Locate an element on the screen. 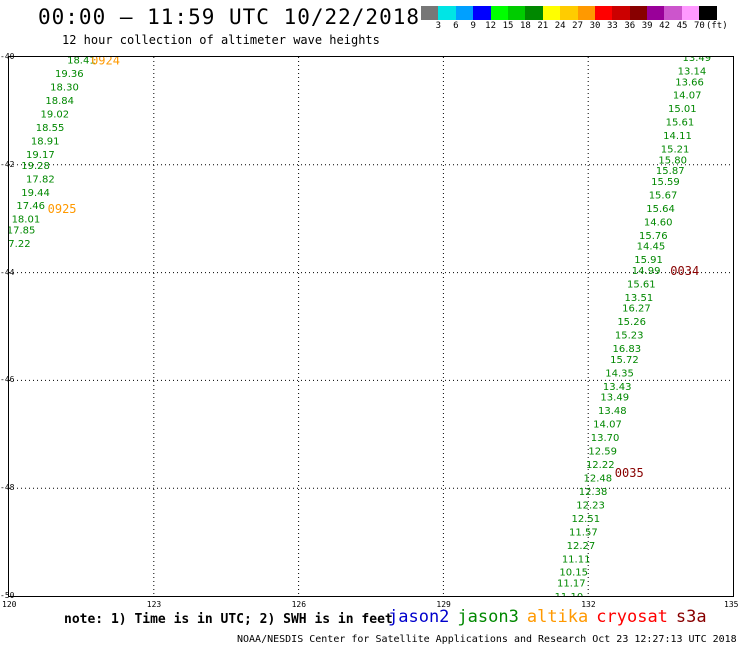 The width and height of the screenshot is (740, 650). color-scale-bar is located at coordinates (569, 13).